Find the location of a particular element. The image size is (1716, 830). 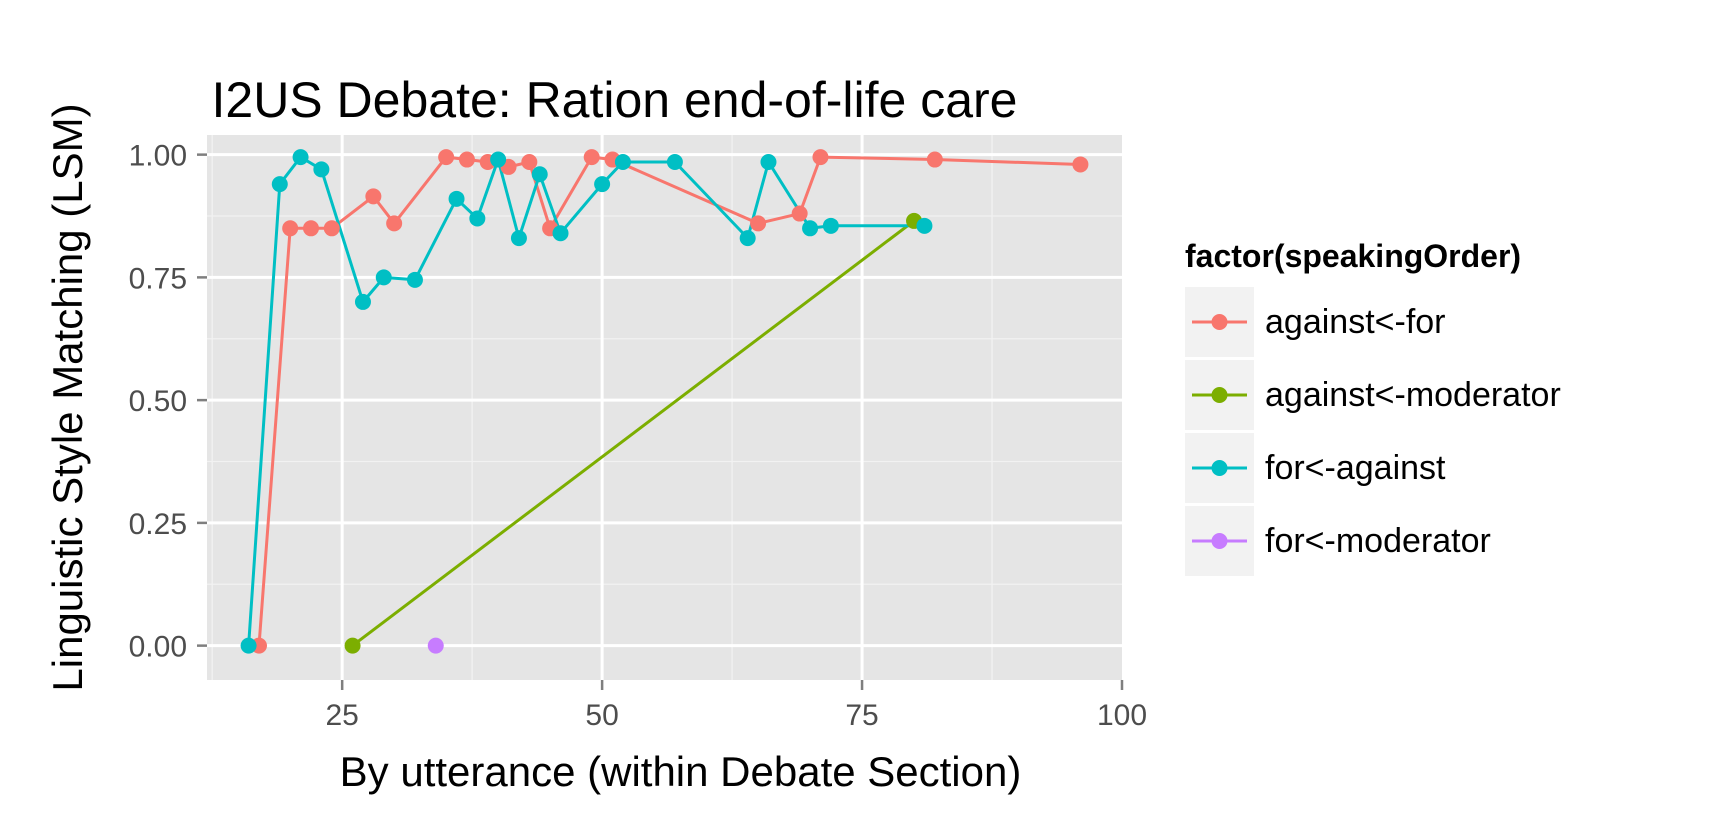

x-tick-label: 100 is located at coordinates (1122, 715).